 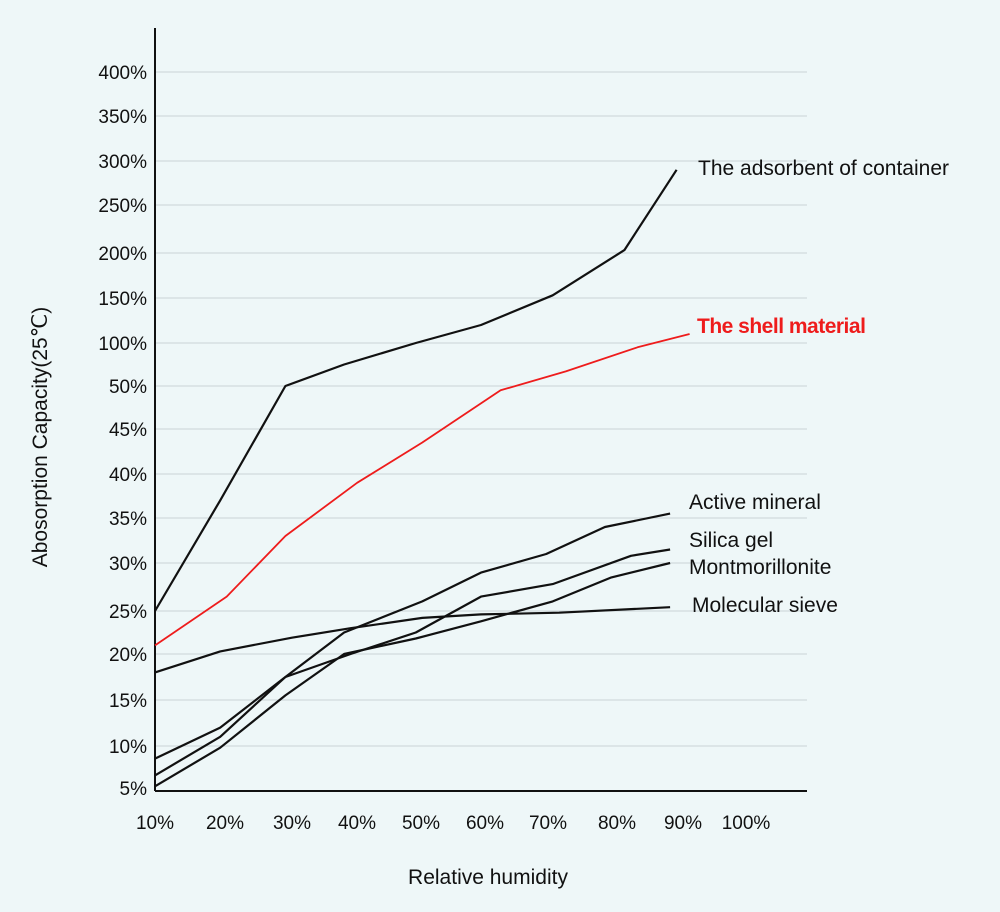 What do you see at coordinates (122, 206) in the screenshot?
I see `y-tick-label: 250%` at bounding box center [122, 206].